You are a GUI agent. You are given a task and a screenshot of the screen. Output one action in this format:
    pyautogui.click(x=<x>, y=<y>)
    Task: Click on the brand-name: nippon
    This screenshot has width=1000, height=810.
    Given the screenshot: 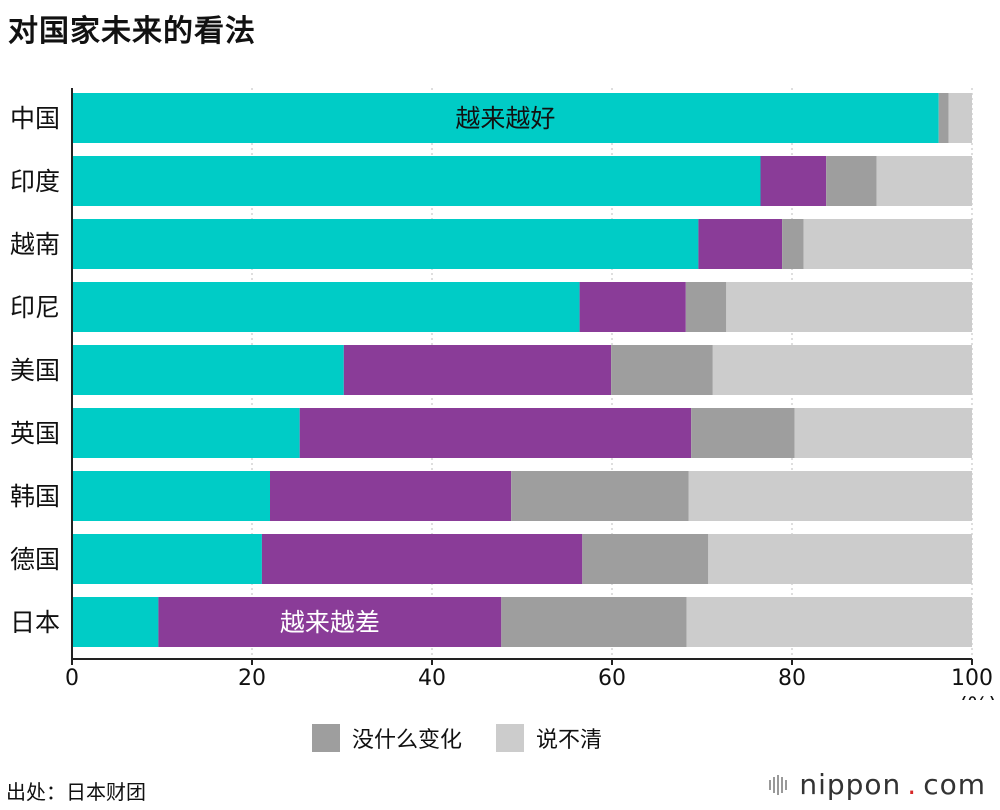 What is the action you would take?
    pyautogui.click(x=850, y=784)
    